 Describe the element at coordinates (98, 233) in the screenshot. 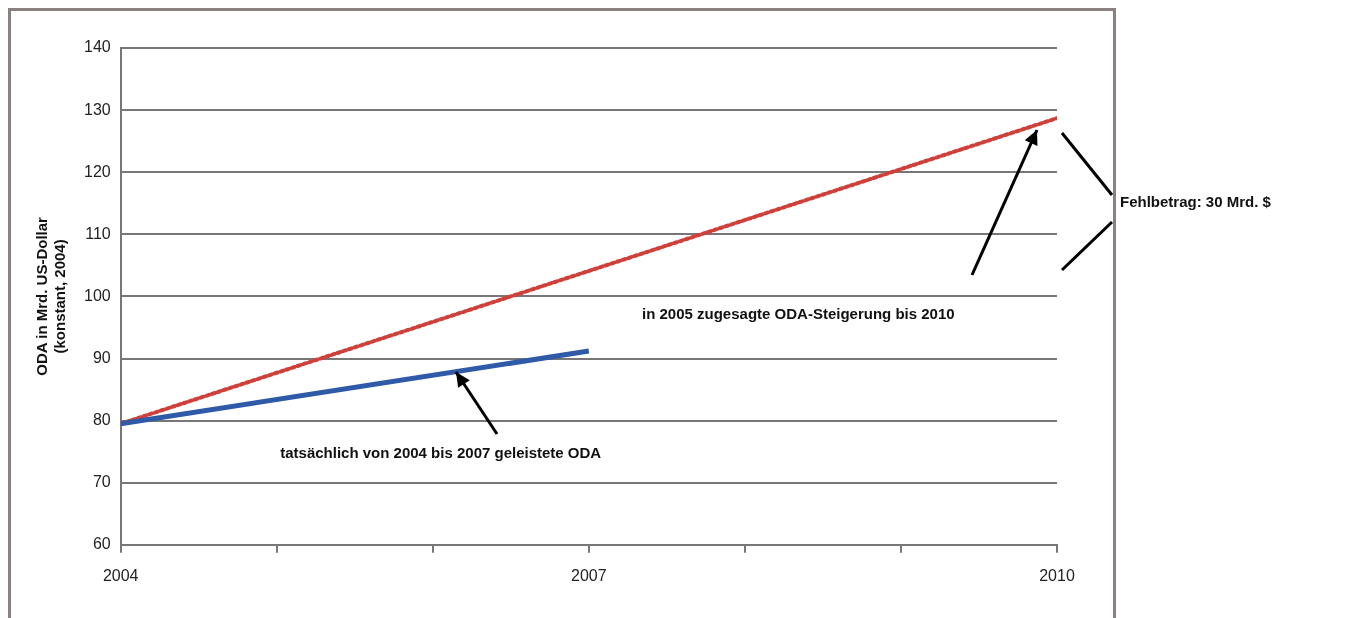

I see `y-tick-label: 110` at that location.